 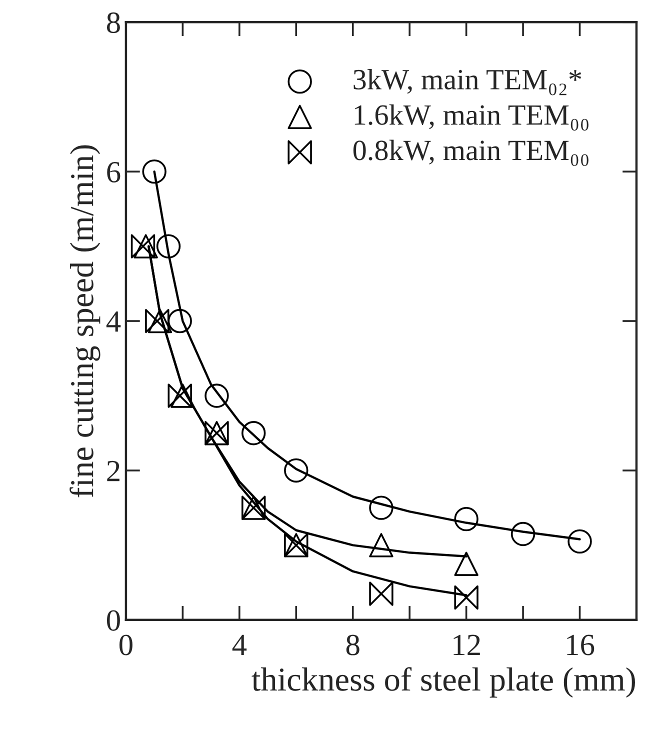 What do you see at coordinates (444, 682) in the screenshot?
I see `x-axis-title: thickness of steel plate (mm)` at bounding box center [444, 682].